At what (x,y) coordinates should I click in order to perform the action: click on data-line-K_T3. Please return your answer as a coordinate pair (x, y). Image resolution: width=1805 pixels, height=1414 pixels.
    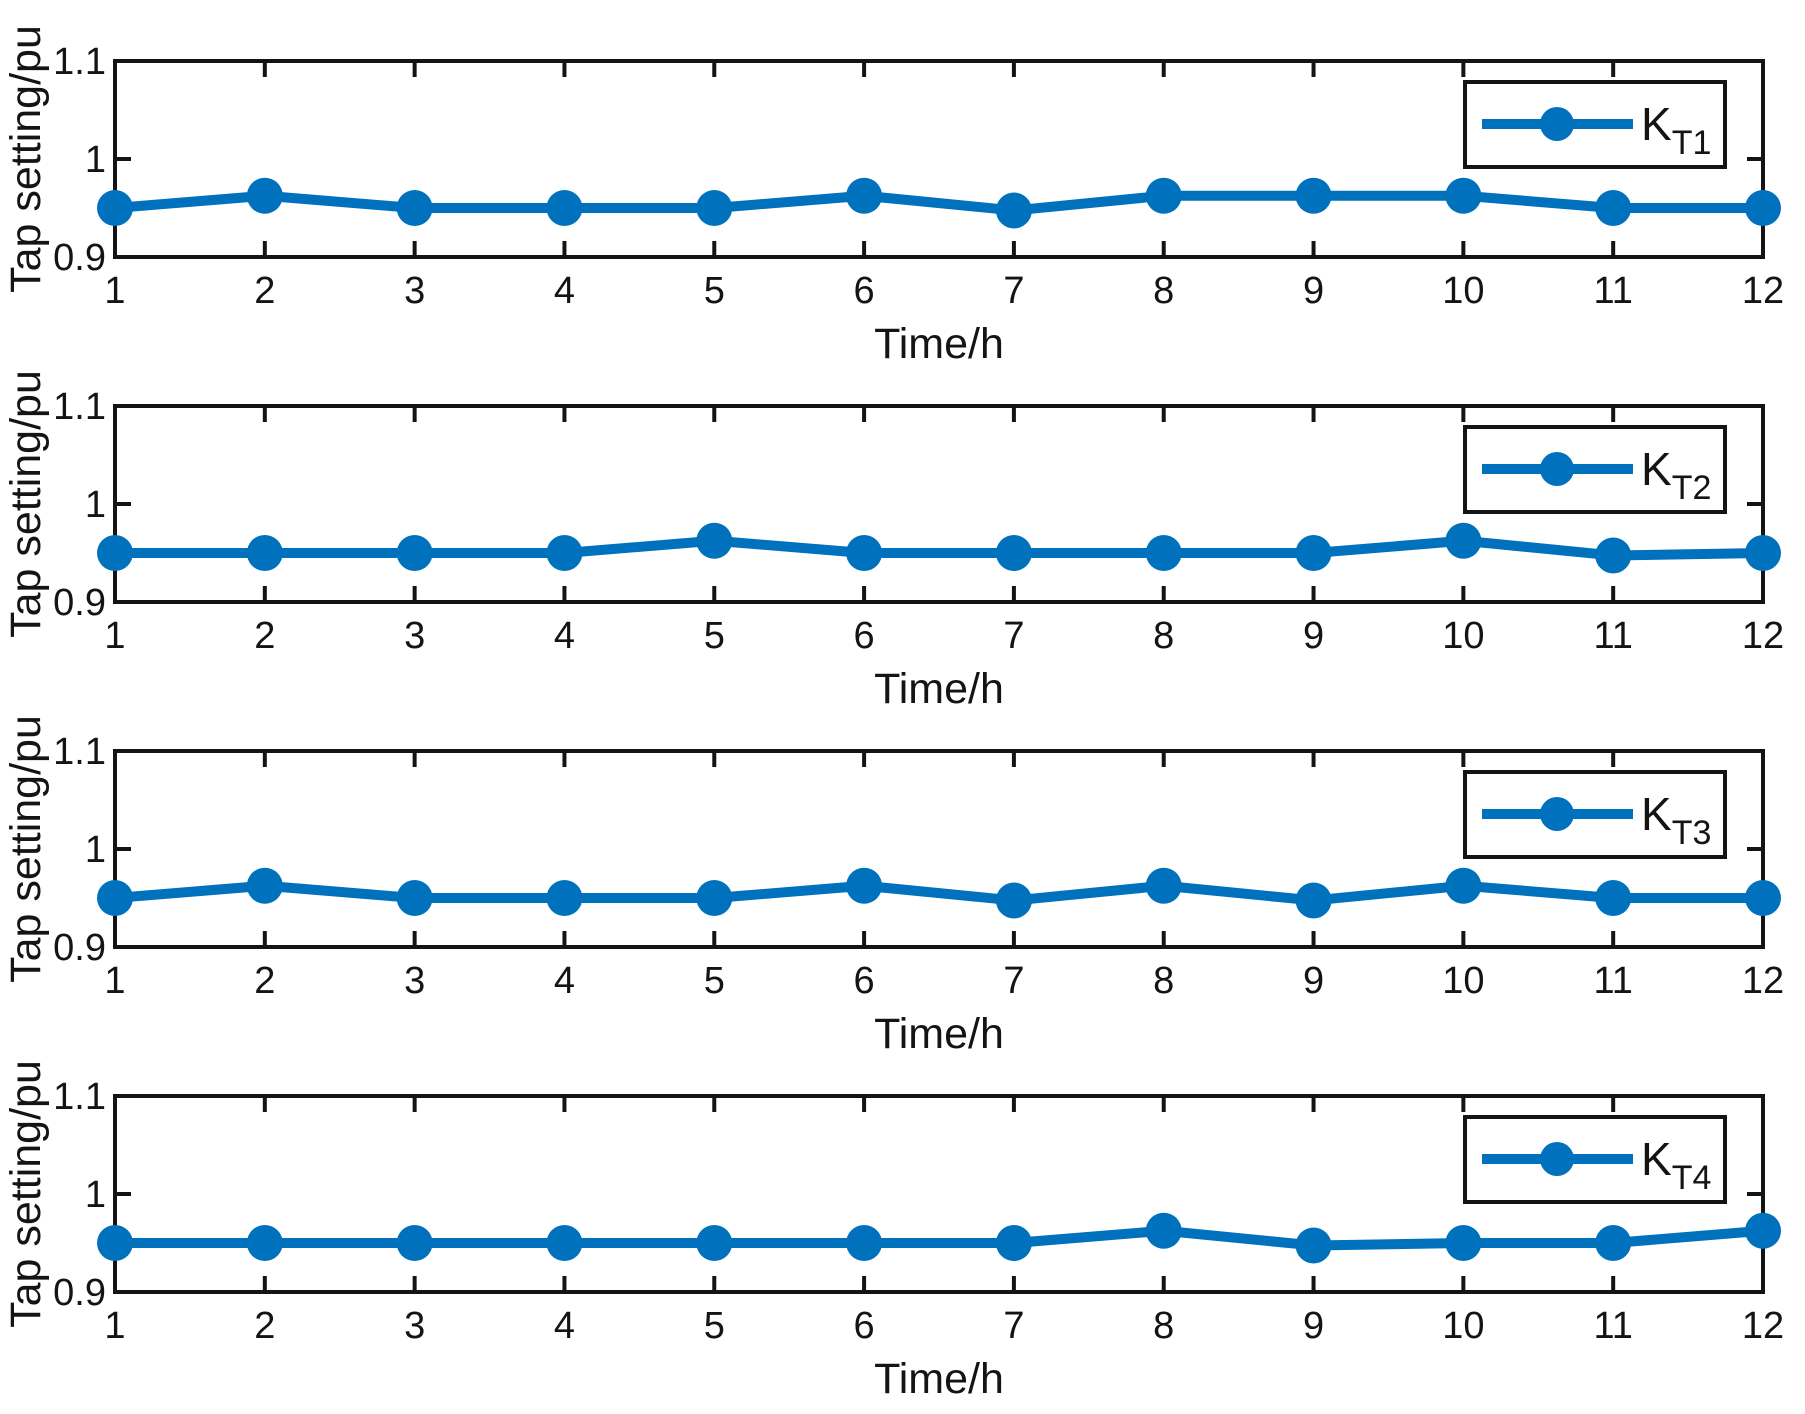
    Looking at the image, I should click on (939, 893).